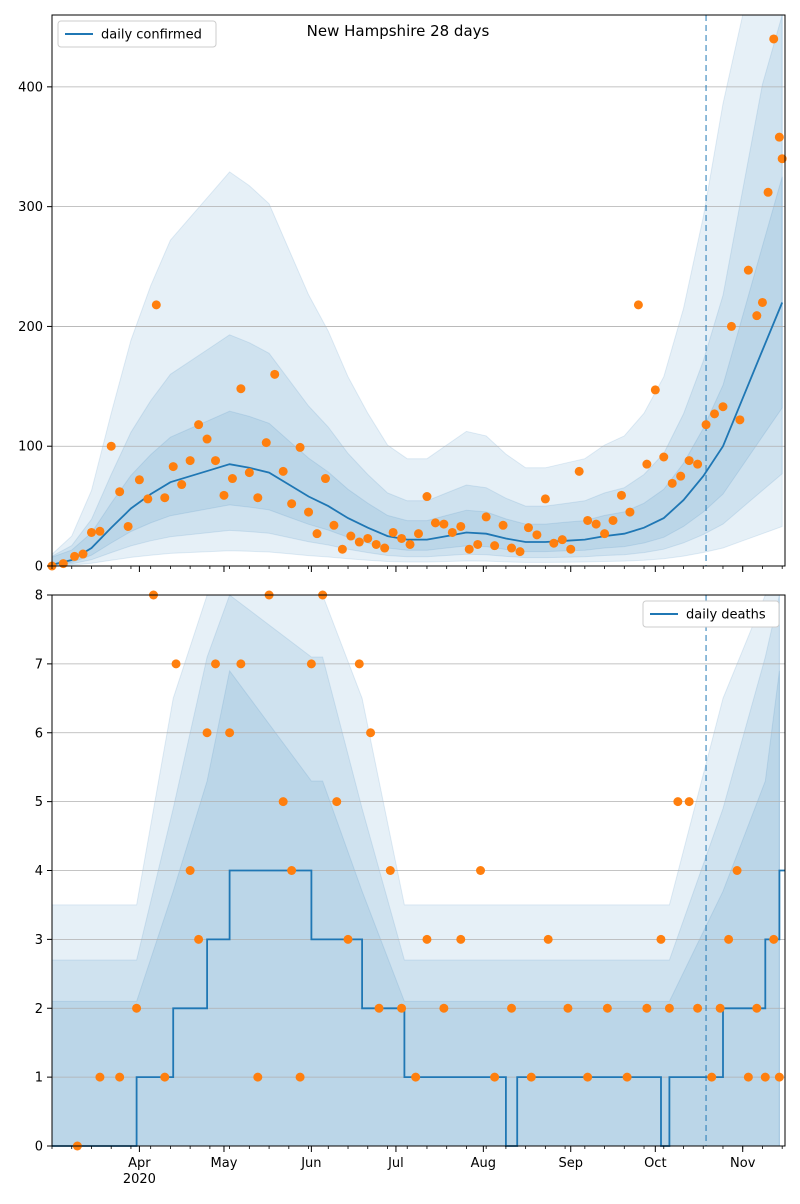 This screenshot has height=1204, width=800. Describe the element at coordinates (39, 871) in the screenshot. I see `y-tick-label: 4` at that location.